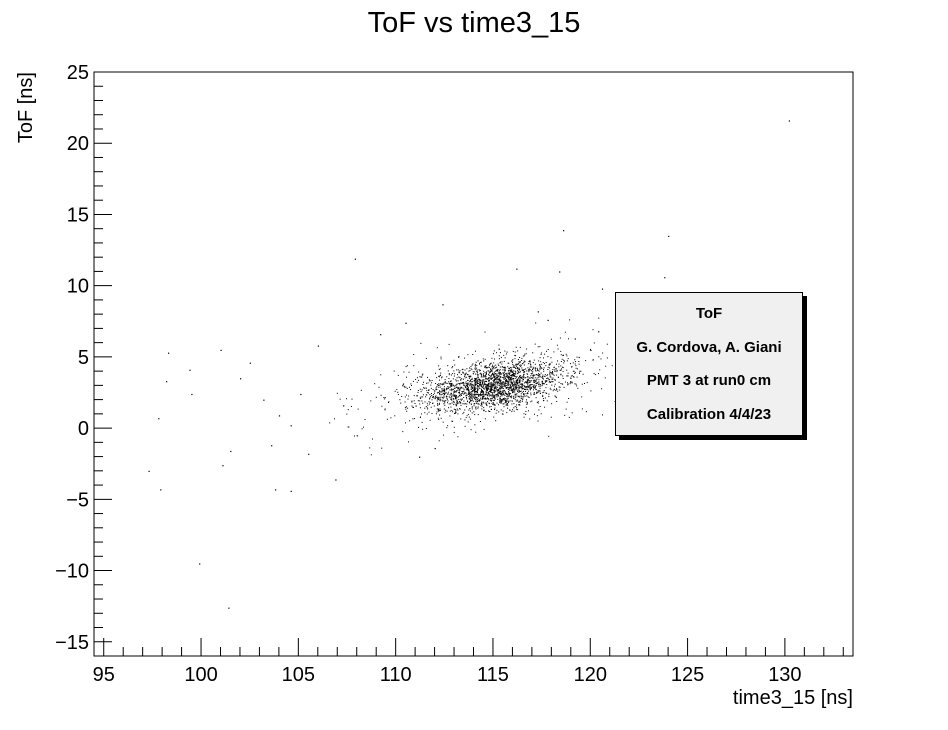 The height and width of the screenshot is (730, 948). I want to click on y-tick-label: 15, so click(78, 215).